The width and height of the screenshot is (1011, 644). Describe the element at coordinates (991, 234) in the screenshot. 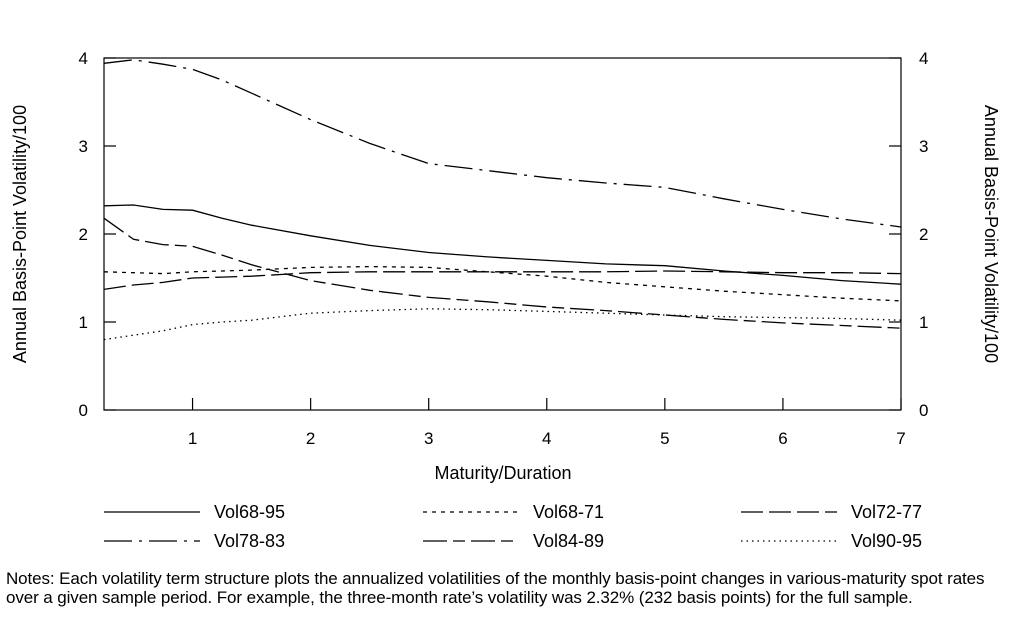

I see `y-axis-title-right: Annual Basis-Point Volatility/100` at that location.